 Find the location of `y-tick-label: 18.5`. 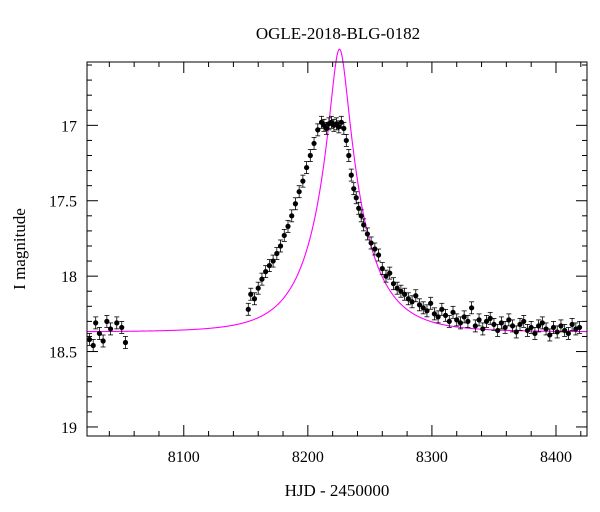

y-tick-label: 18.5 is located at coordinates (63, 353).